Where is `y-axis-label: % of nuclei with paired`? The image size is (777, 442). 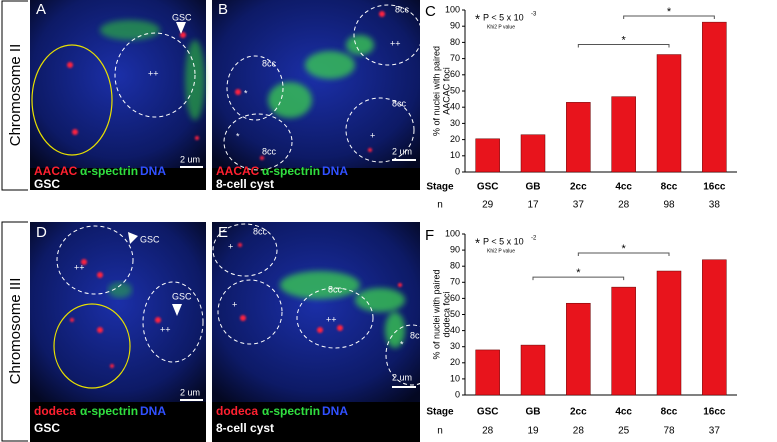
y-axis-label: % of nuclei with paired is located at coordinates (436, 91).